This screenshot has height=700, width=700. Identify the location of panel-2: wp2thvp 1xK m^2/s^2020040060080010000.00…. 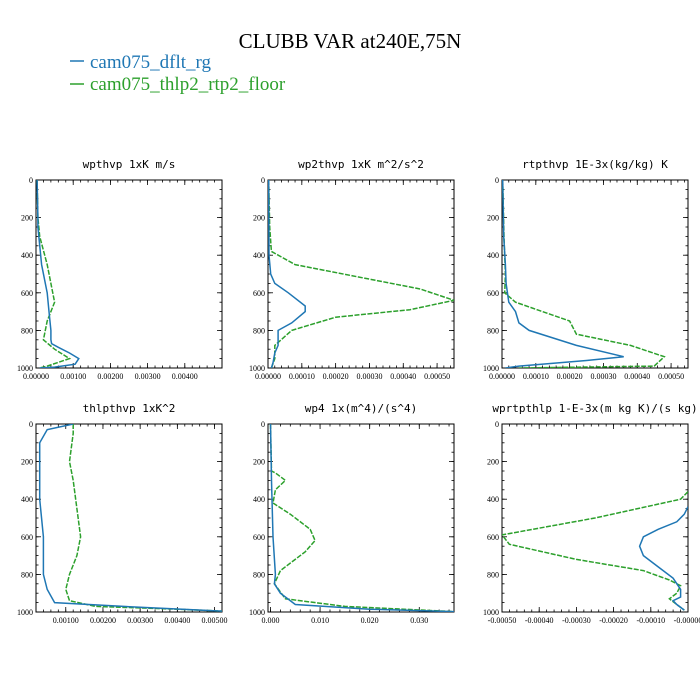
(352, 269).